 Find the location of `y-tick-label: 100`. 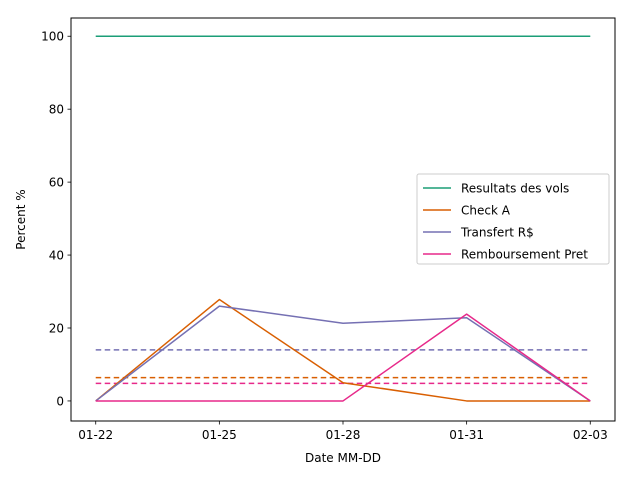

y-tick-label: 100 is located at coordinates (52, 37).